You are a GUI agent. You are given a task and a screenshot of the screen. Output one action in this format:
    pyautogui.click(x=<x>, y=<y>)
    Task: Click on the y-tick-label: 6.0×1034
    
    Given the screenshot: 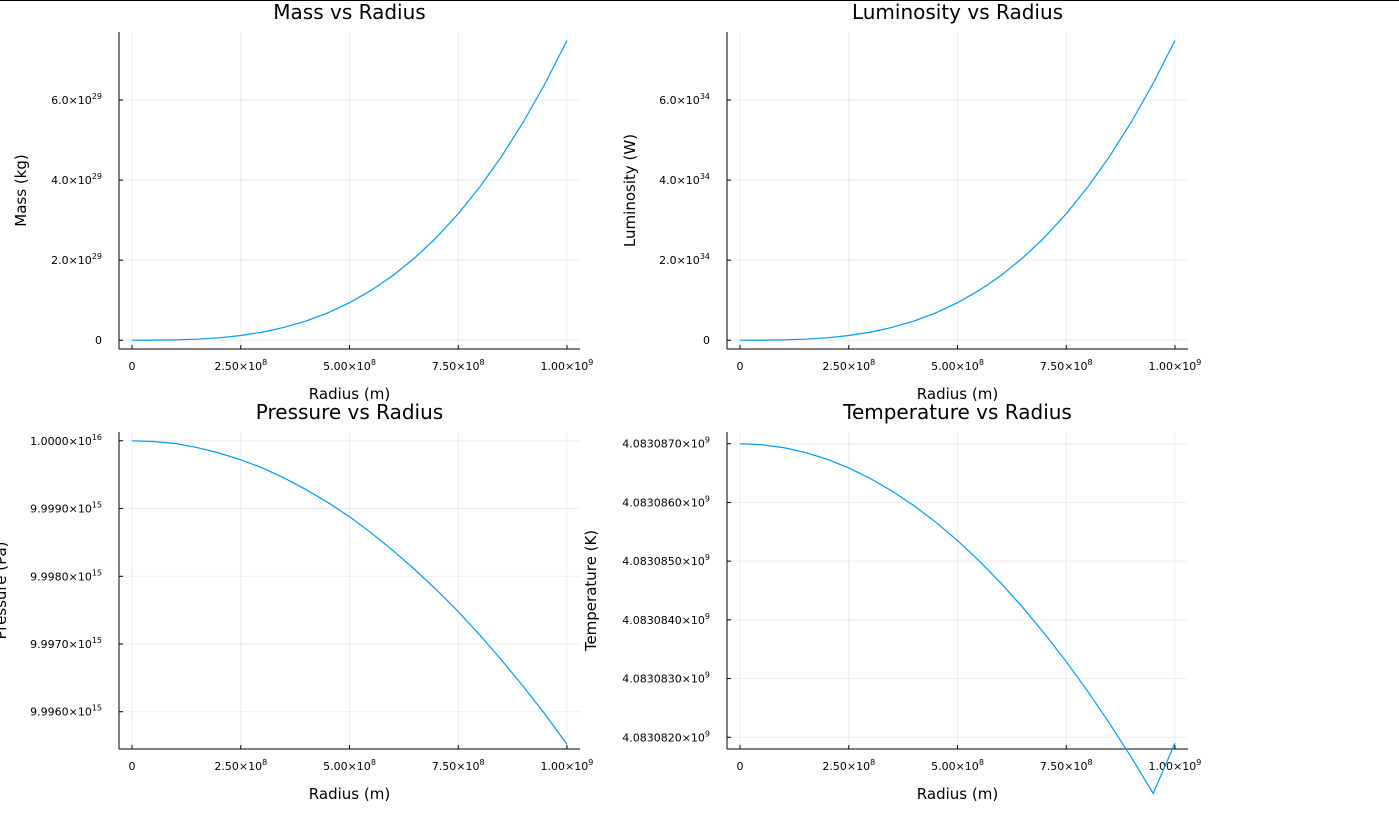 What is the action you would take?
    pyautogui.click(x=684, y=99)
    